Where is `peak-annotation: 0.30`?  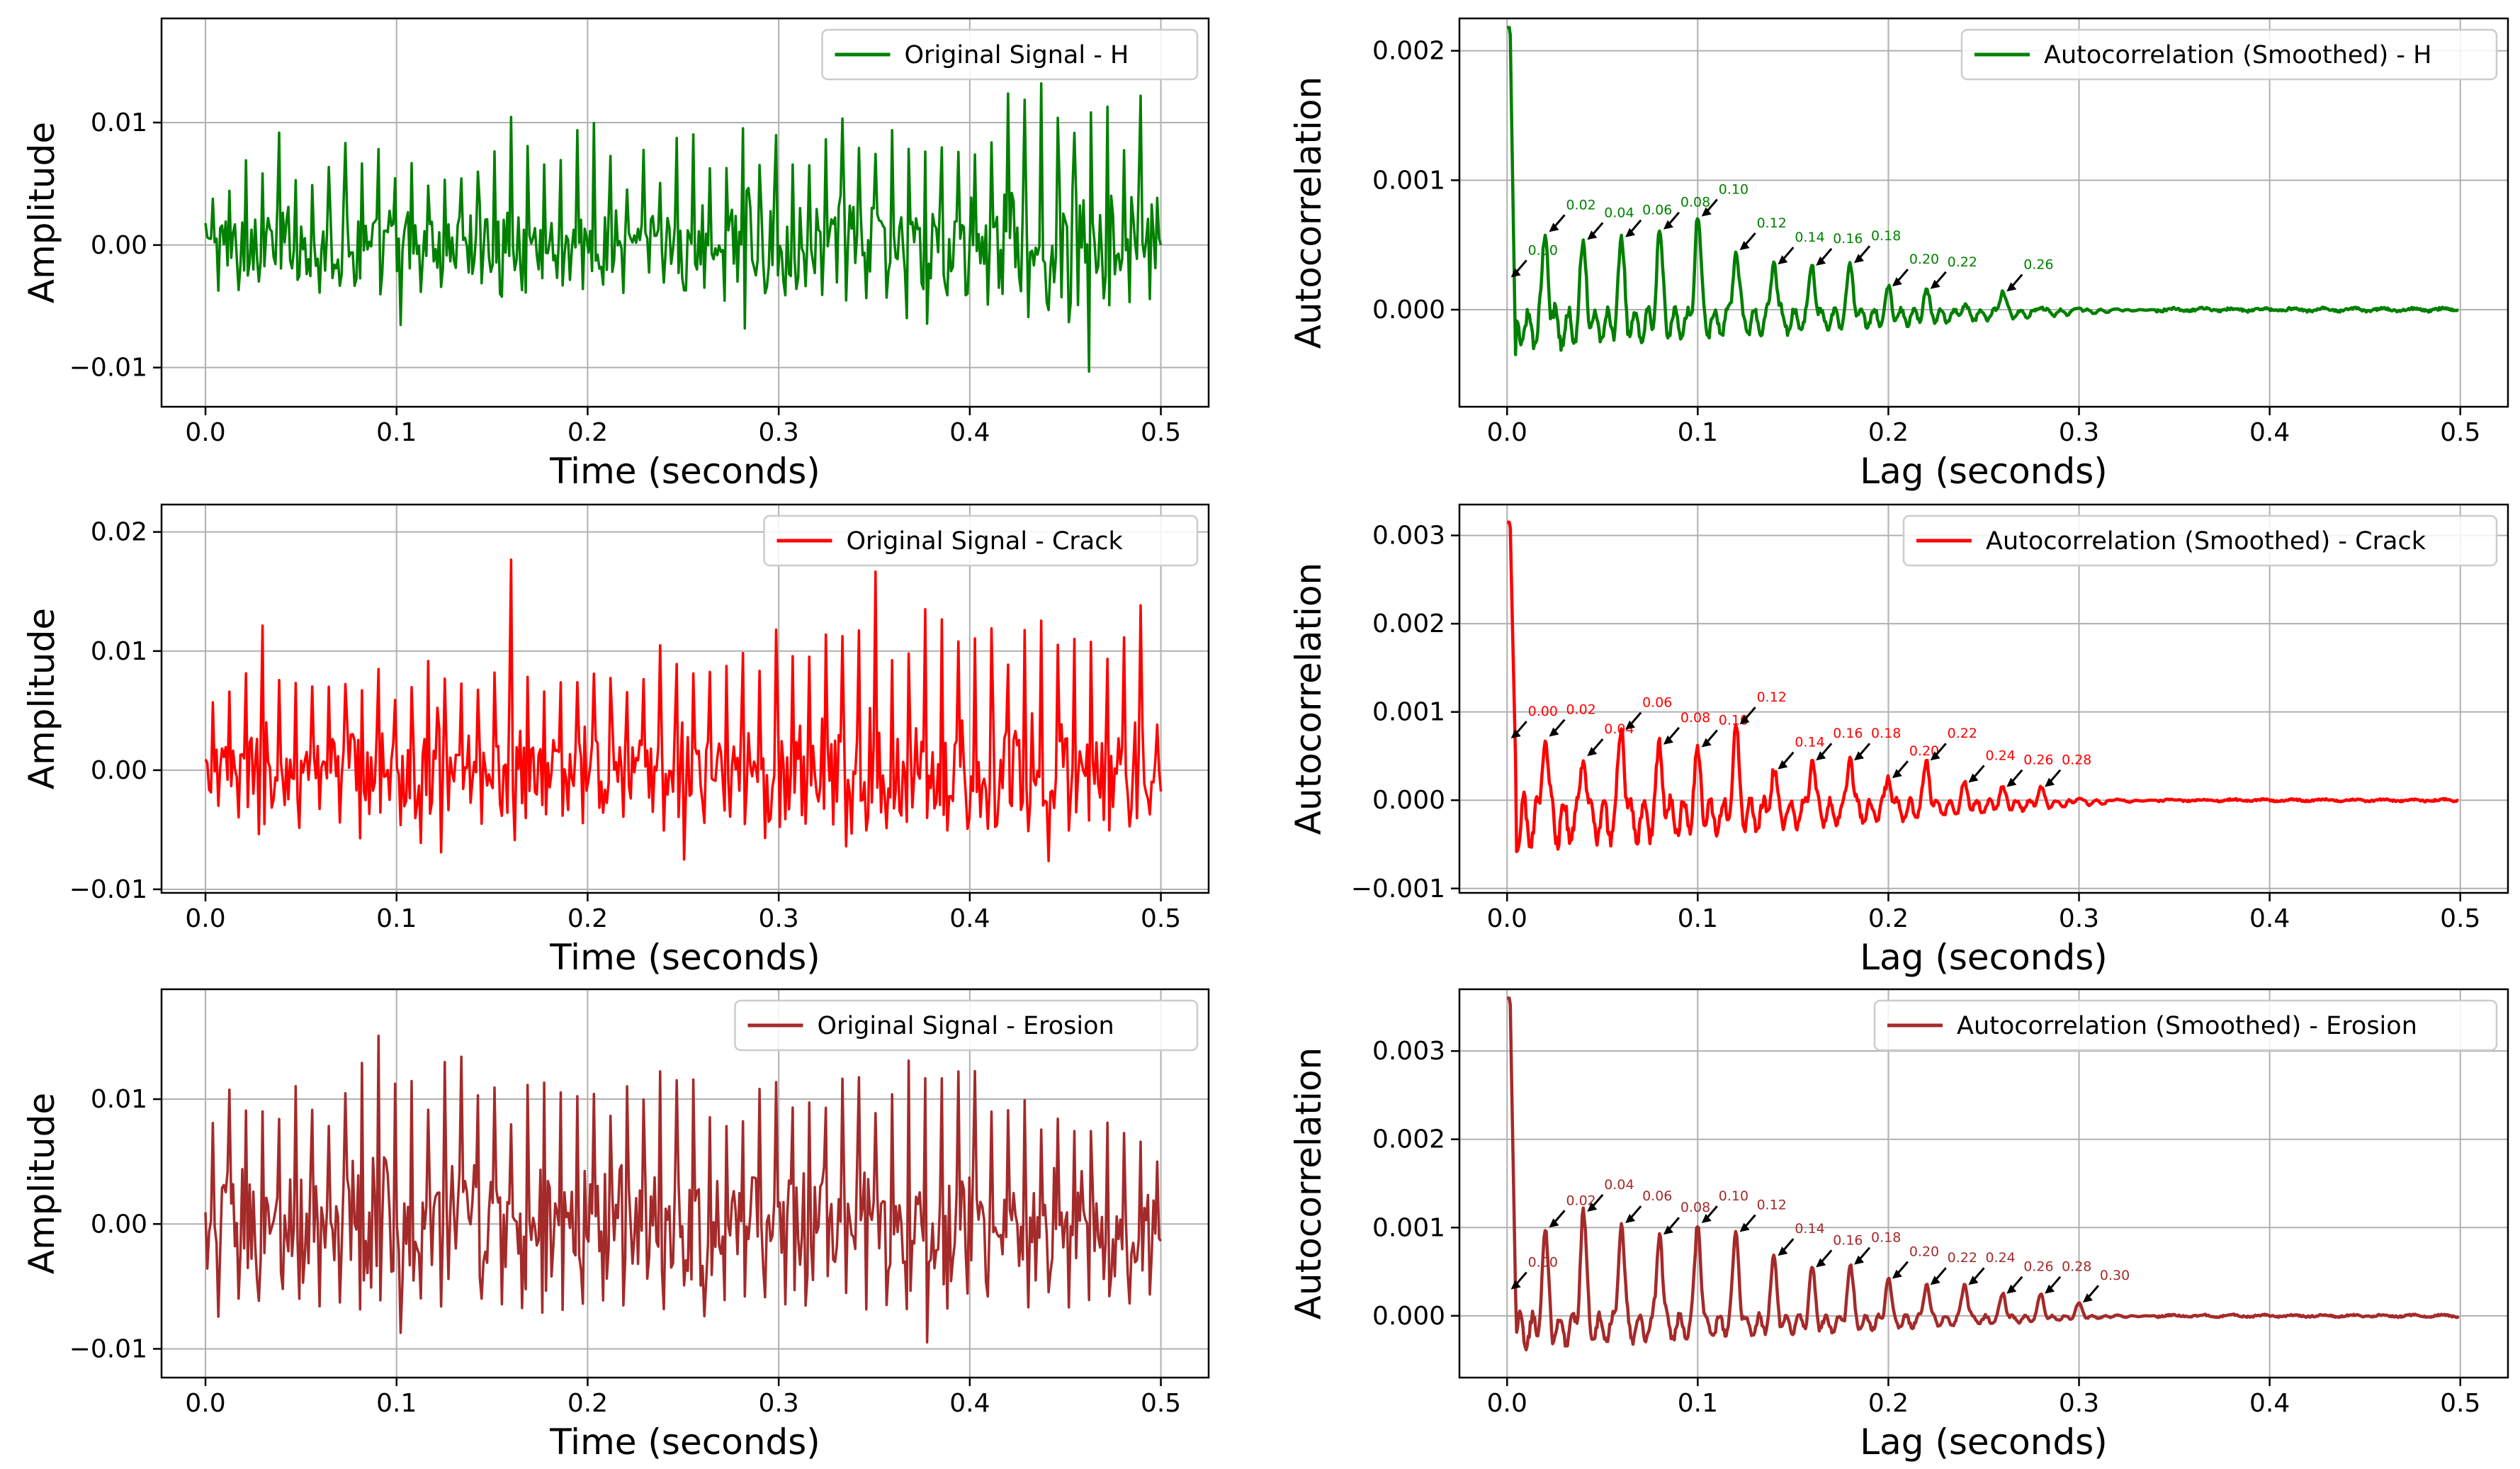 peak-annotation: 0.30 is located at coordinates (2106, 1285).